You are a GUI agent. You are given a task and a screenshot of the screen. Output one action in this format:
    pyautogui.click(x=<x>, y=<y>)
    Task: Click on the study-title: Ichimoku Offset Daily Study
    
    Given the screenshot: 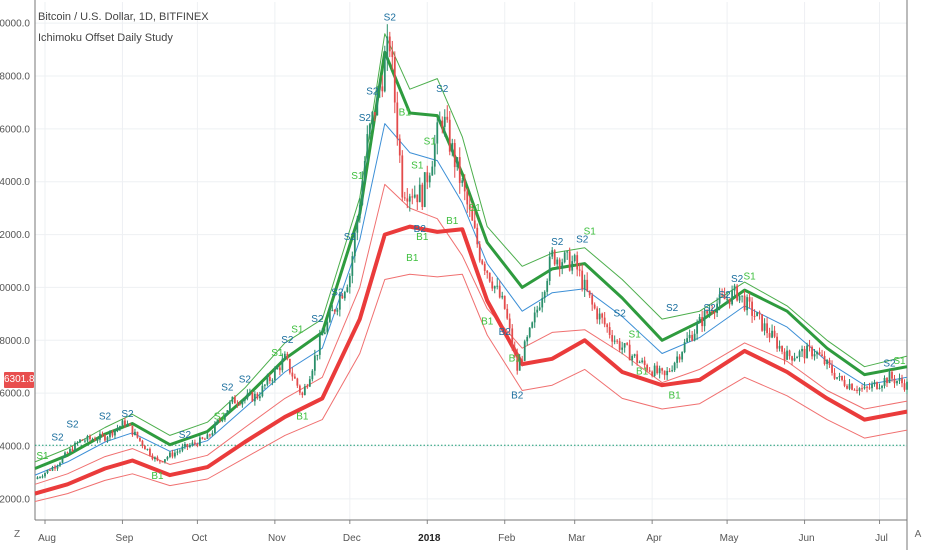 What is the action you would take?
    pyautogui.click(x=105, y=38)
    